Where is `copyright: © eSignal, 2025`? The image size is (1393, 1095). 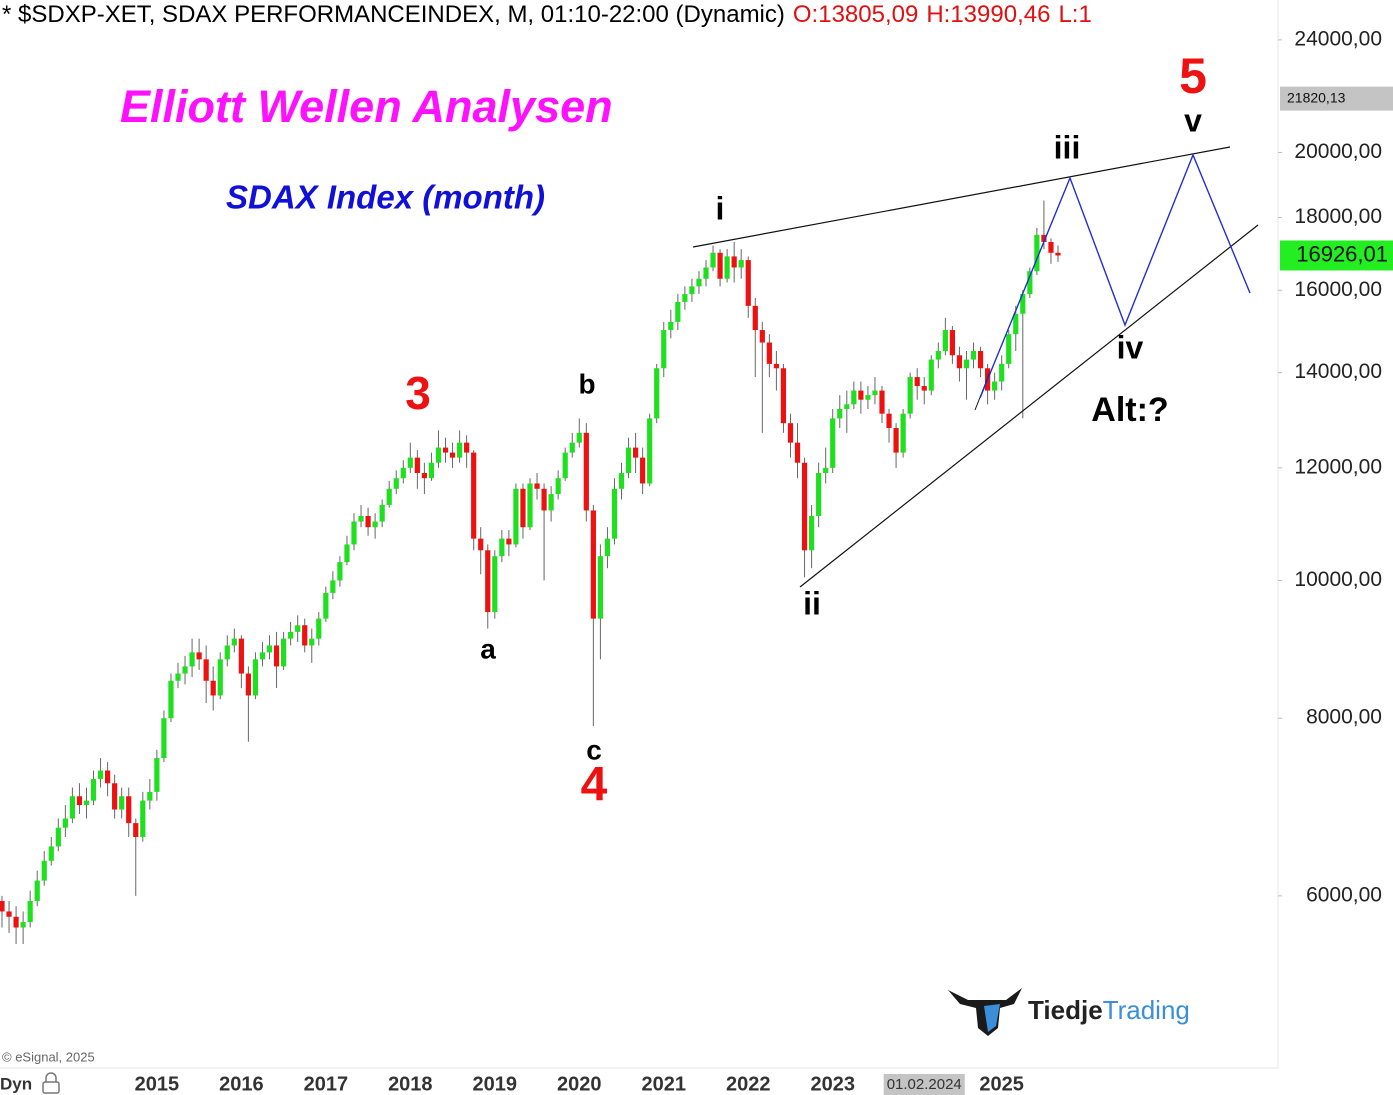
copyright: © eSignal, 2025 is located at coordinates (48, 1056).